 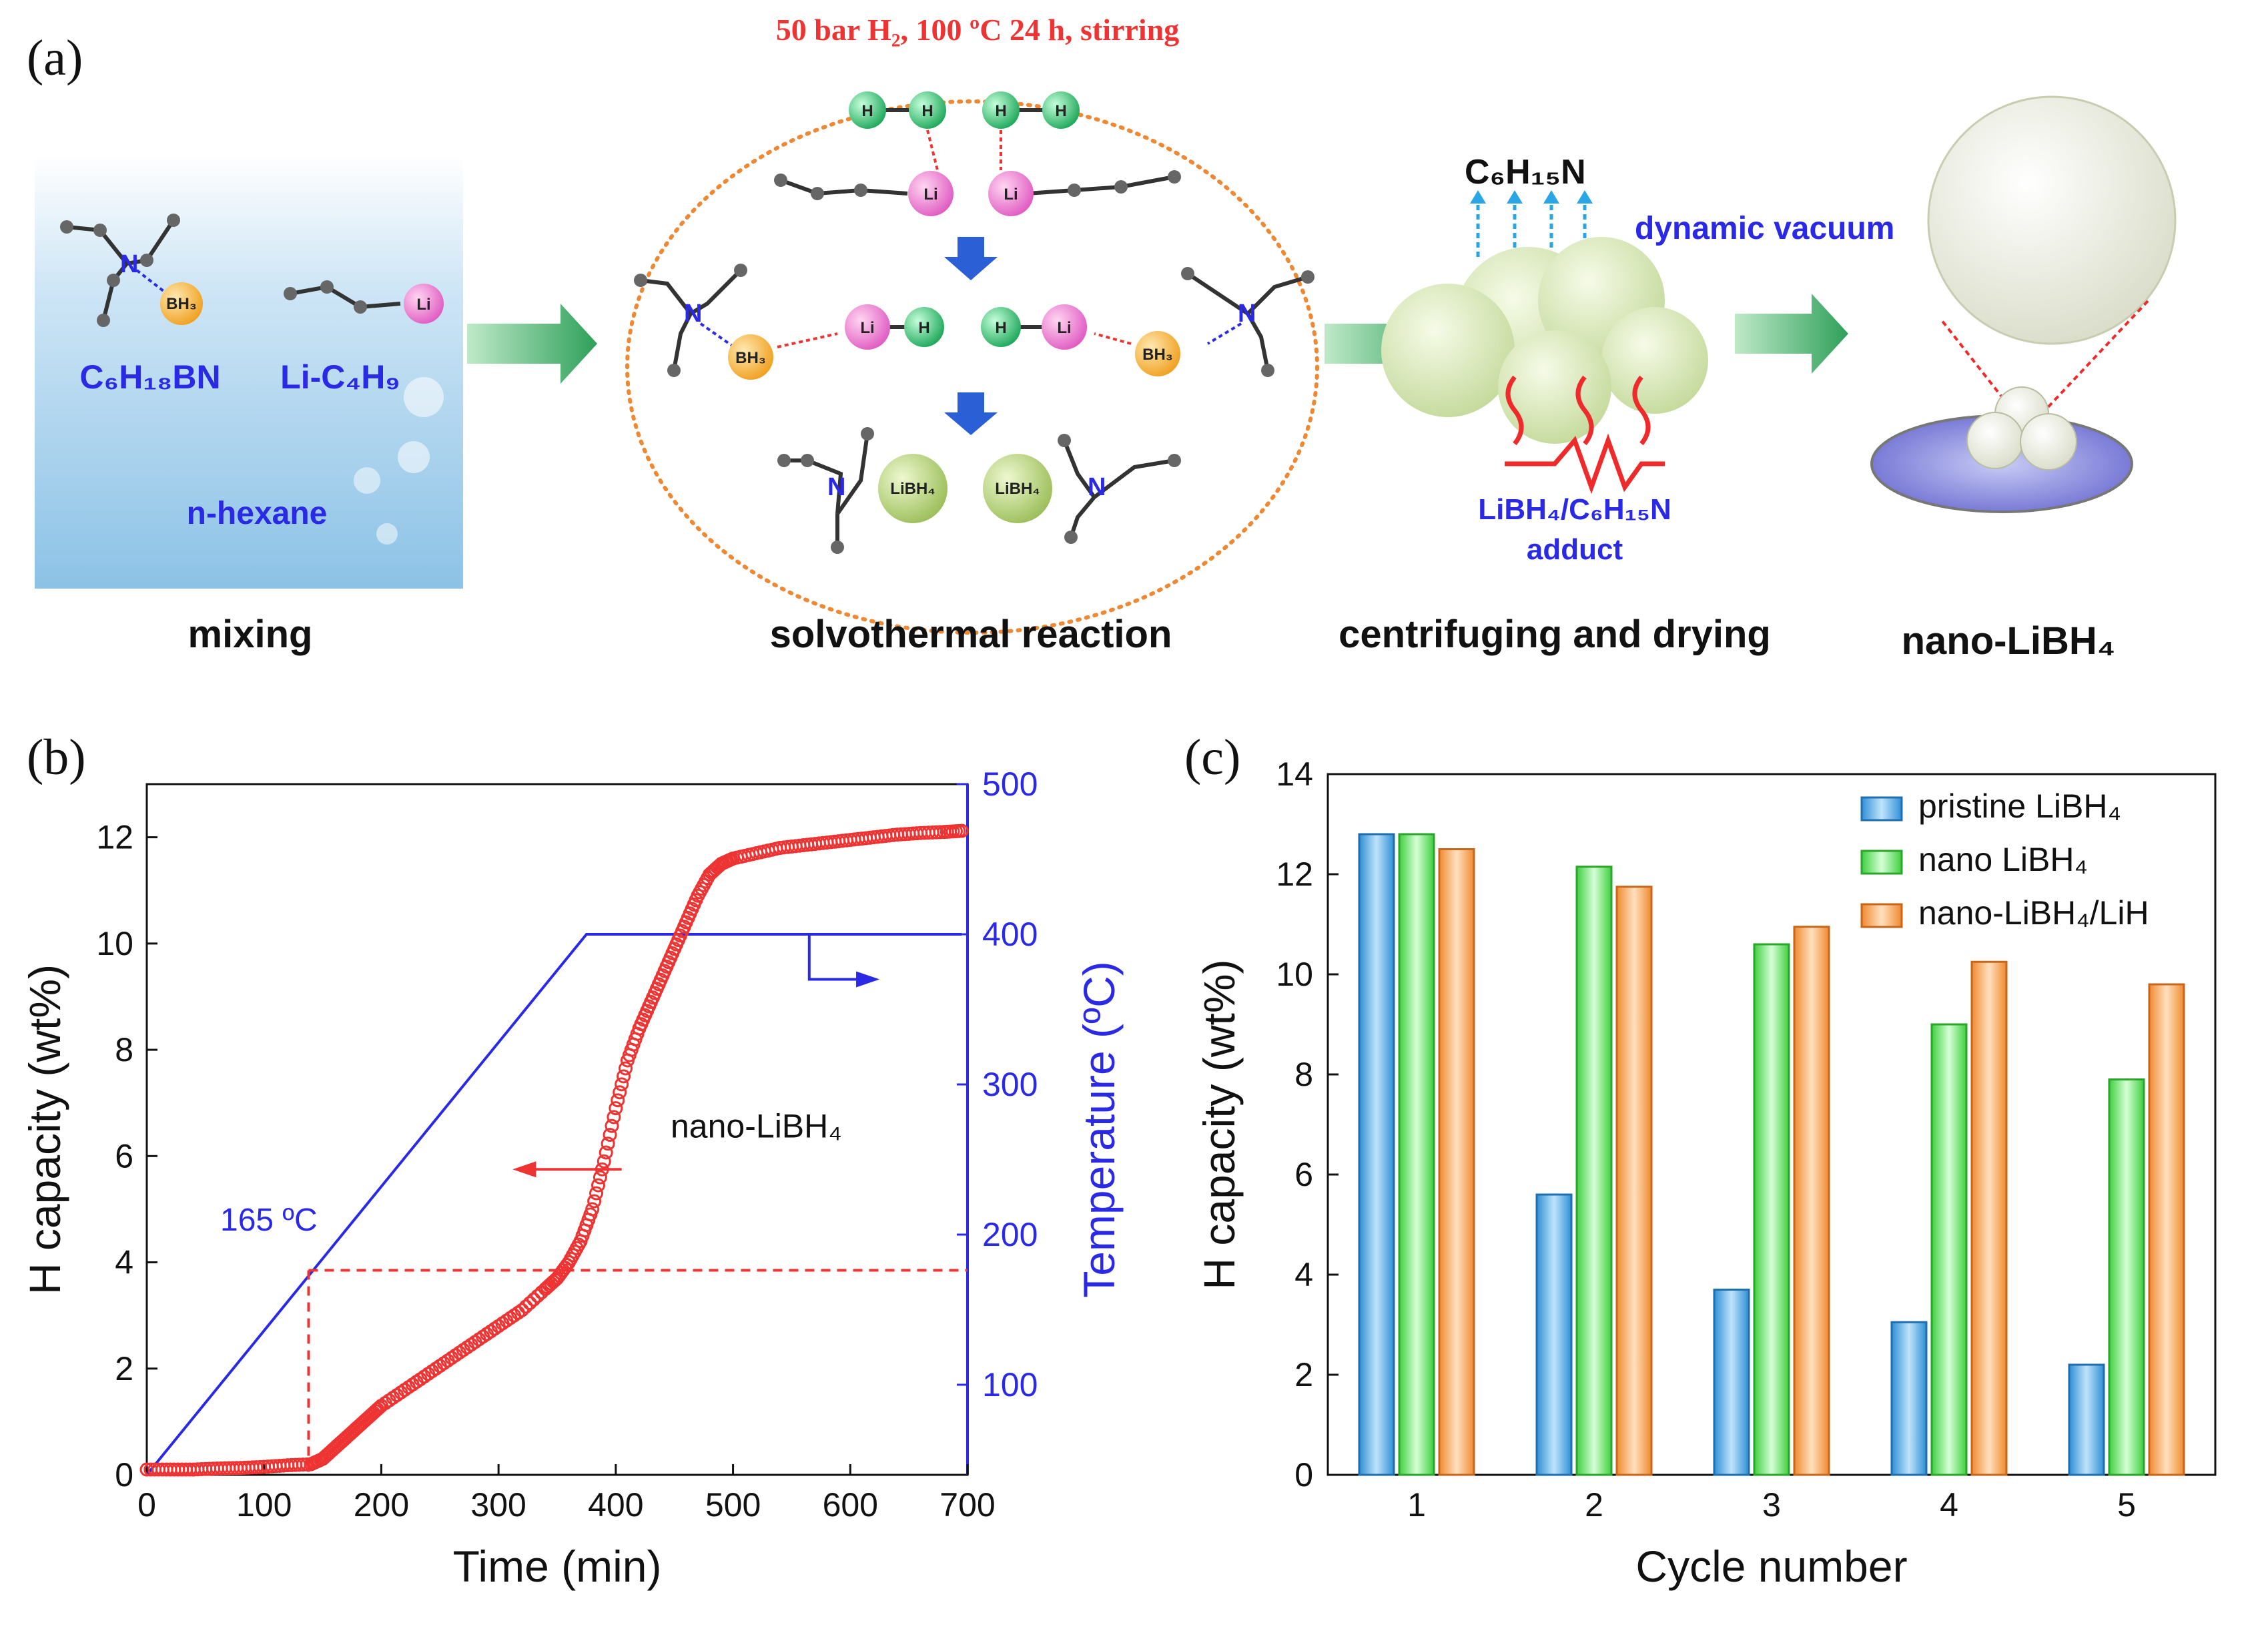 I want to click on step-label-reaction: solvothermal reaction, so click(x=971, y=634).